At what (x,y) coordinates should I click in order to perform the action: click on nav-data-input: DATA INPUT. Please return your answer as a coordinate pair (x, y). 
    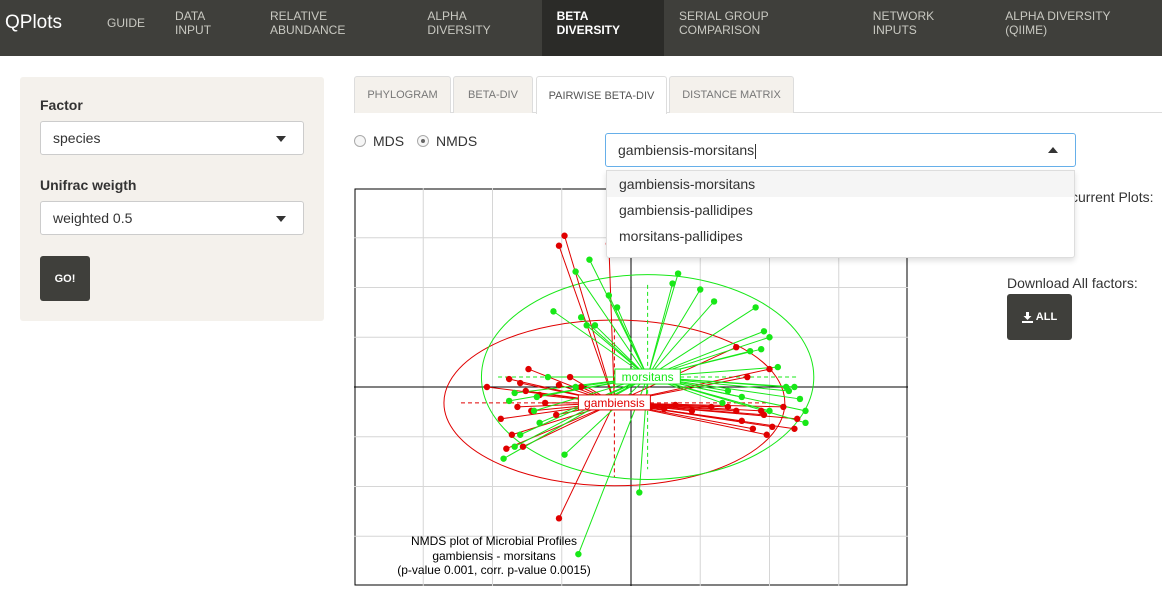
    Looking at the image, I should click on (193, 23).